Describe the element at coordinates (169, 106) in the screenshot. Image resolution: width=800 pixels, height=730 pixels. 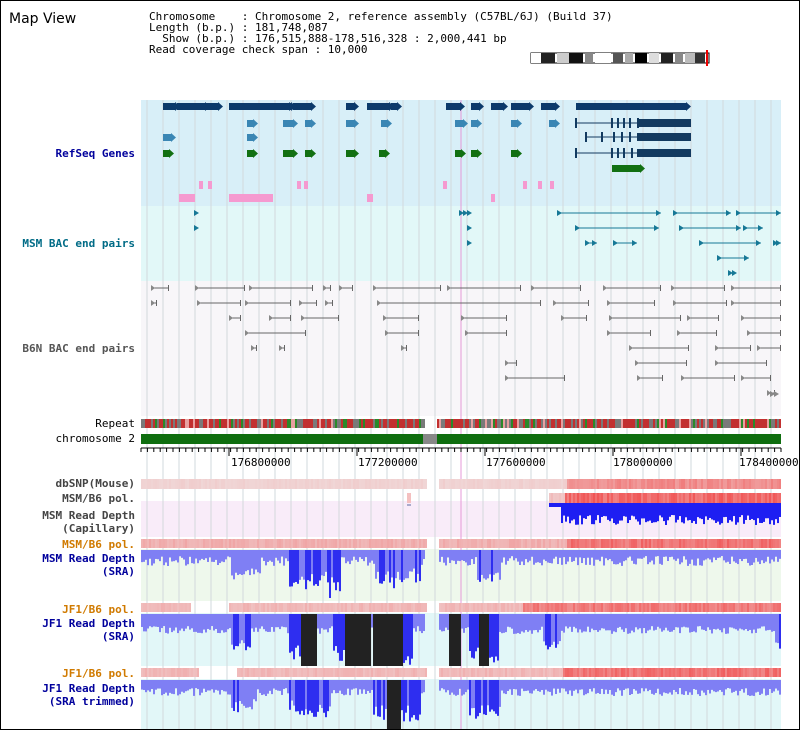
I see `refseq-gene` at that location.